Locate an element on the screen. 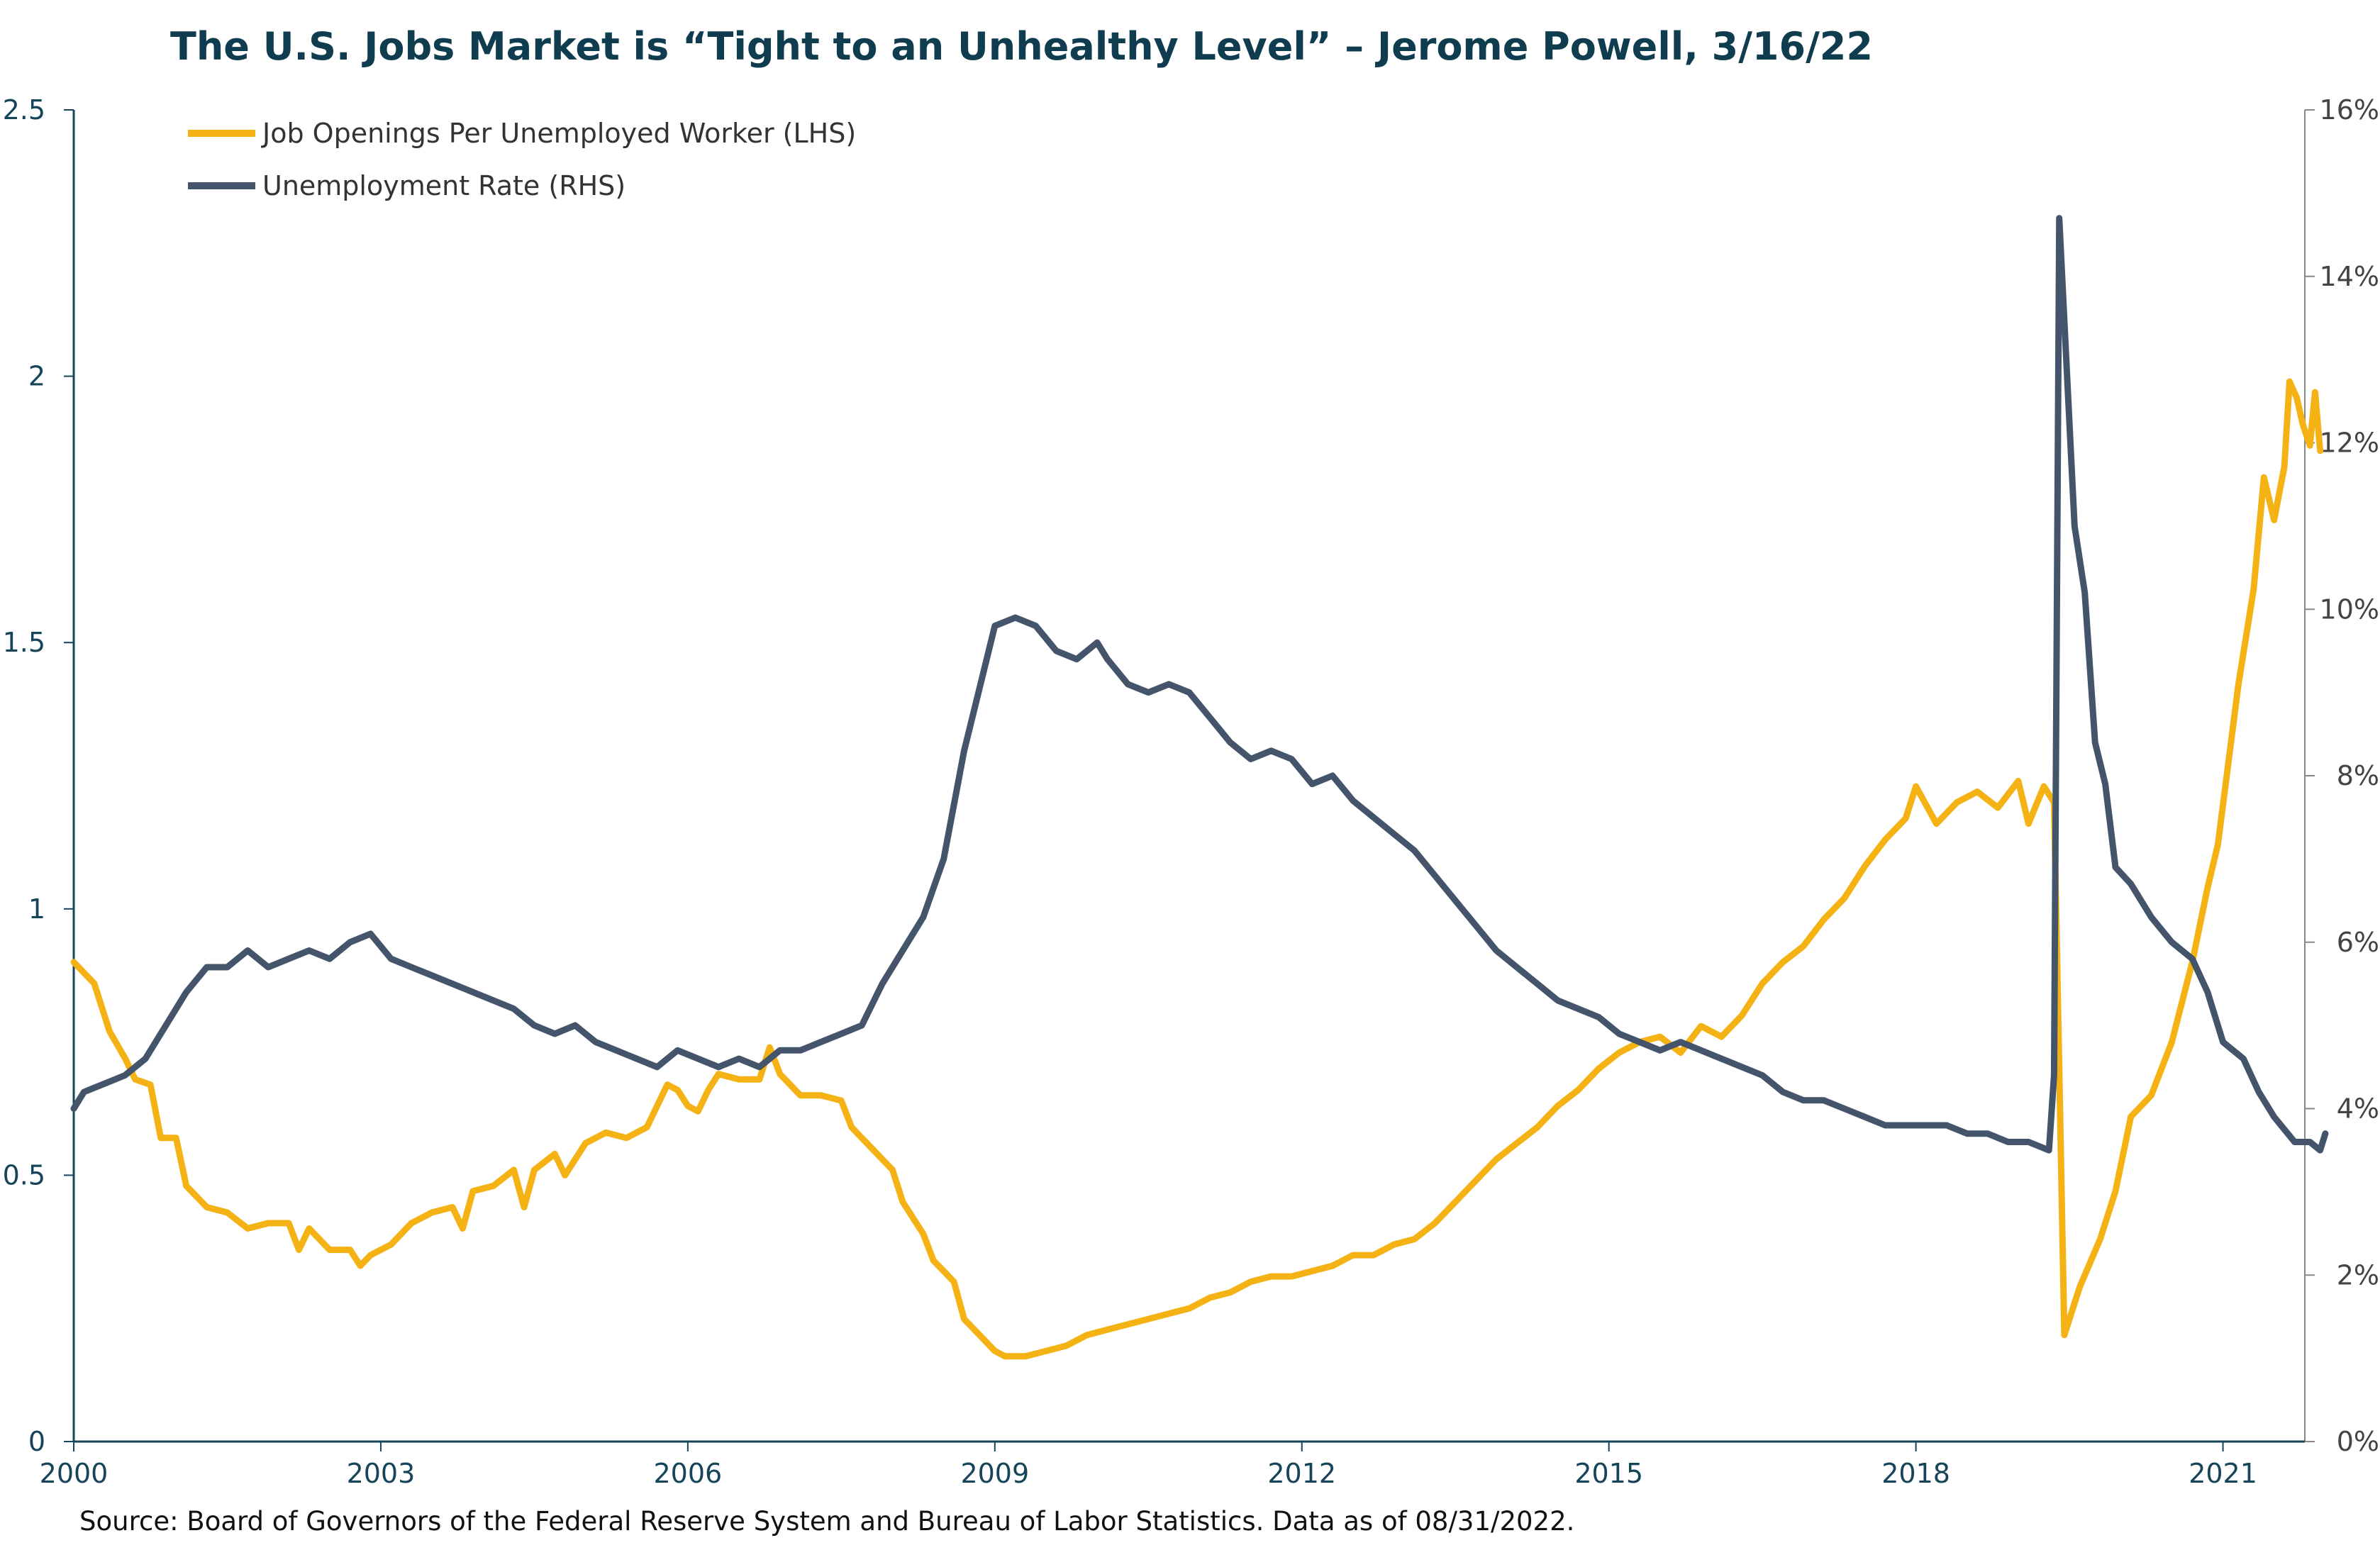  right-y-axis-ticks: 0% 2% 4% 6% 8% 10% 12% 14% 16% is located at coordinates (2342, 775).